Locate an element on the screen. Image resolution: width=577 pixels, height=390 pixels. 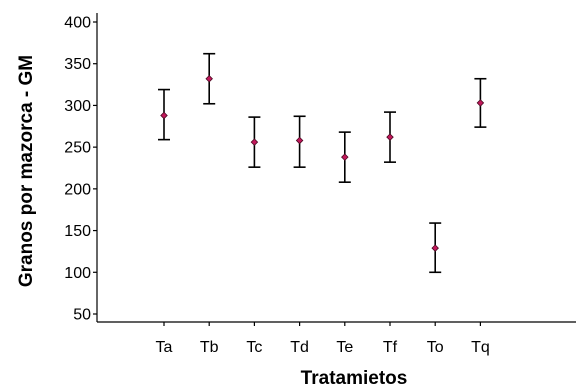
error-bar-Tc is located at coordinates (254, 142).